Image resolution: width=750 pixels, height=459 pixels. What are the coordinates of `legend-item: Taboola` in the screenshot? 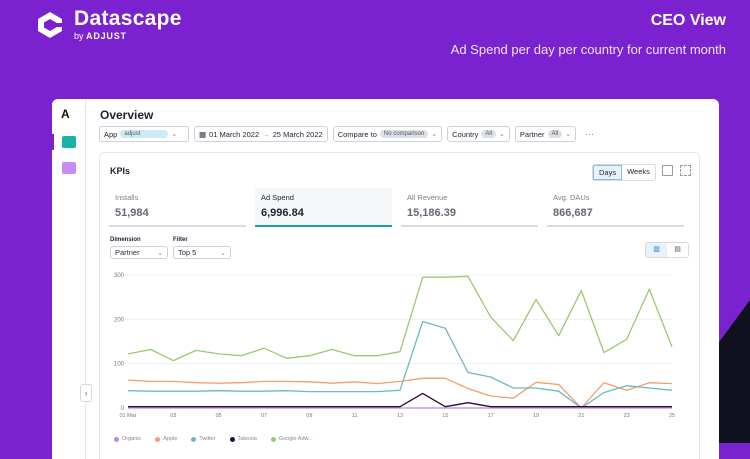 It's located at (243, 439).